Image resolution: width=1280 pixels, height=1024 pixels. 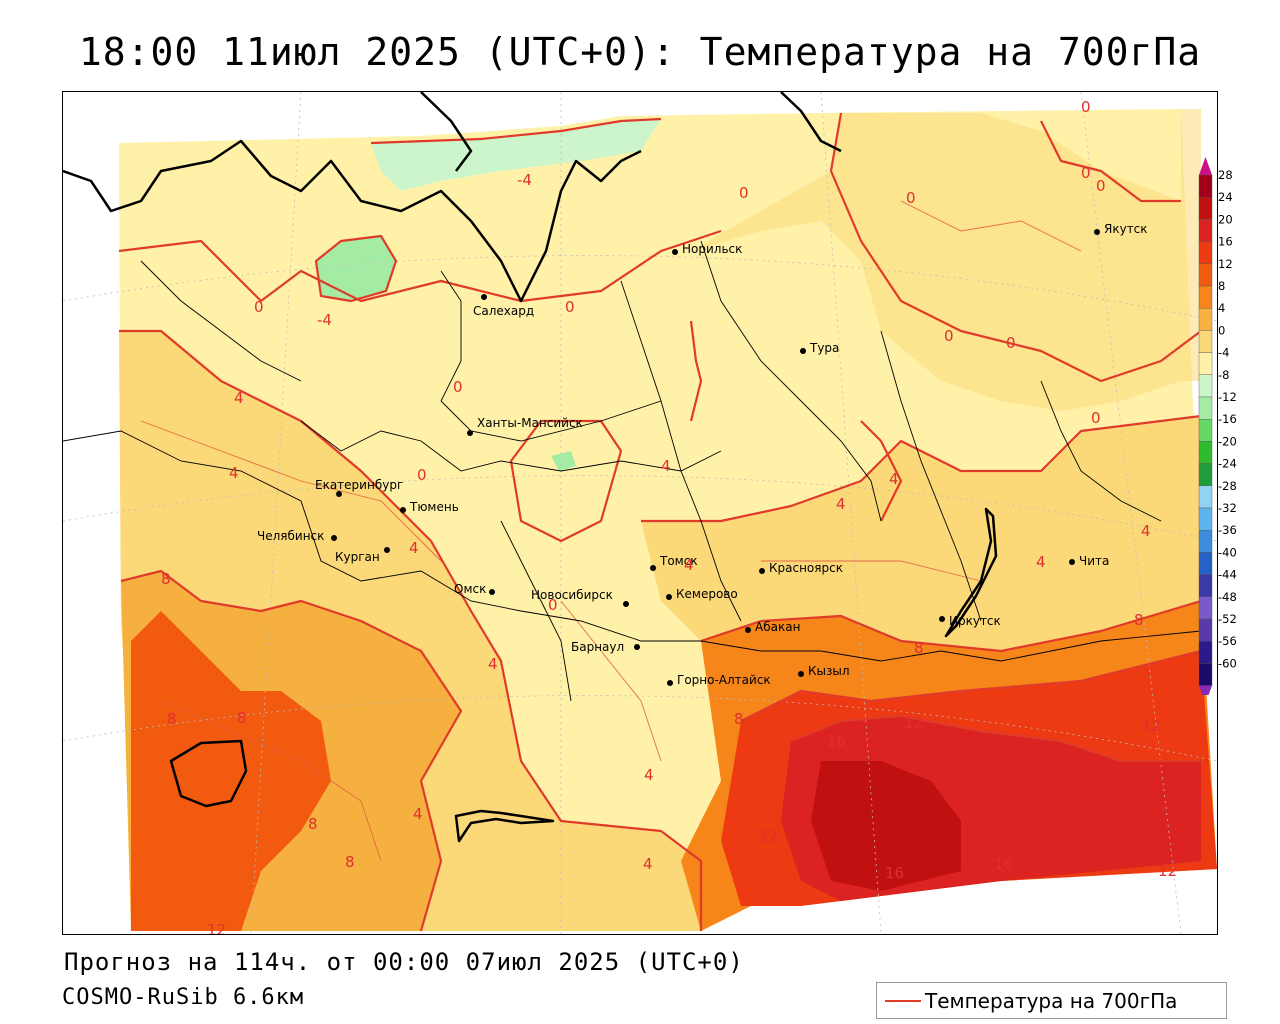 I want to click on svg-text: Томск, so click(x=678, y=561).